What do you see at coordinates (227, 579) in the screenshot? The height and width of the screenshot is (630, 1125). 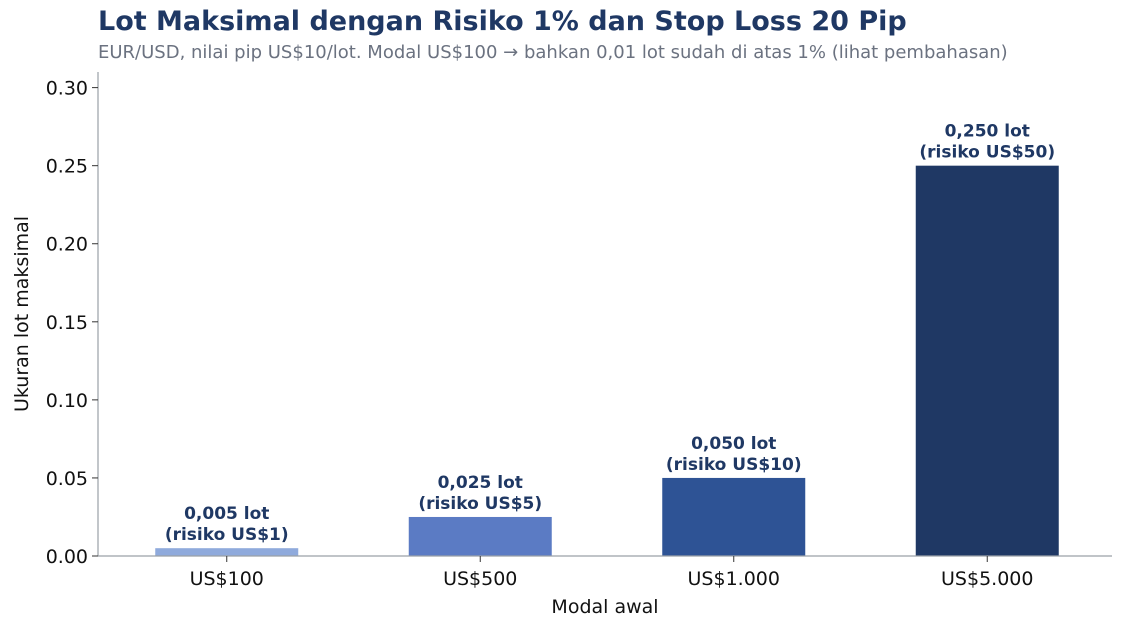 I see `x-tick-label: US$100` at bounding box center [227, 579].